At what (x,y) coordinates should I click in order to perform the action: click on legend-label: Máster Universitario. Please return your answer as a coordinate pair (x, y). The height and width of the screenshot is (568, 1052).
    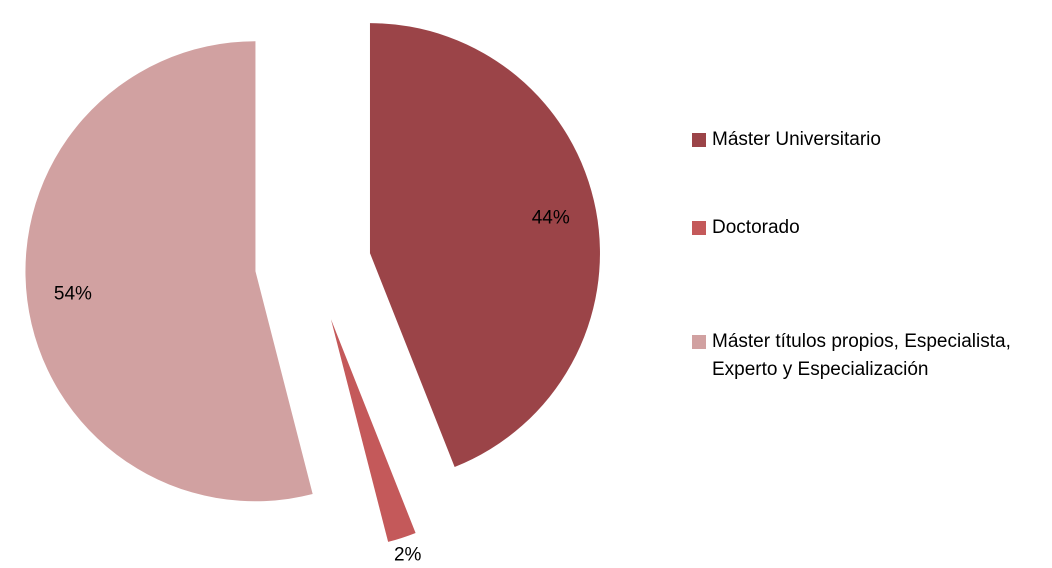
    Looking at the image, I should click on (796, 139).